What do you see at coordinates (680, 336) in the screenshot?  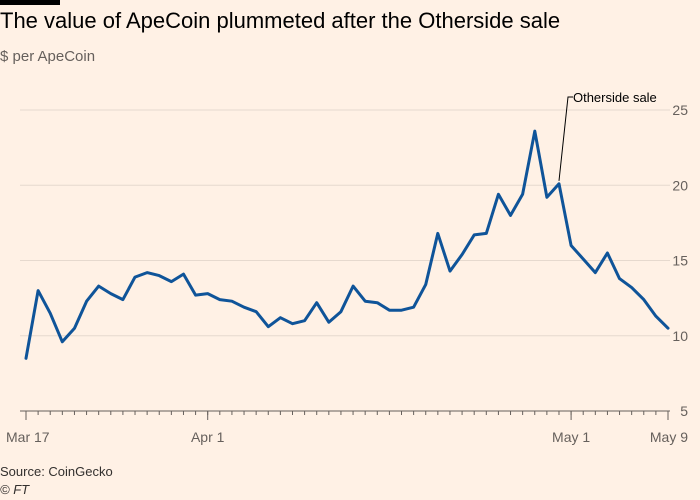 I see `y-tick-label-10: 10` at bounding box center [680, 336].